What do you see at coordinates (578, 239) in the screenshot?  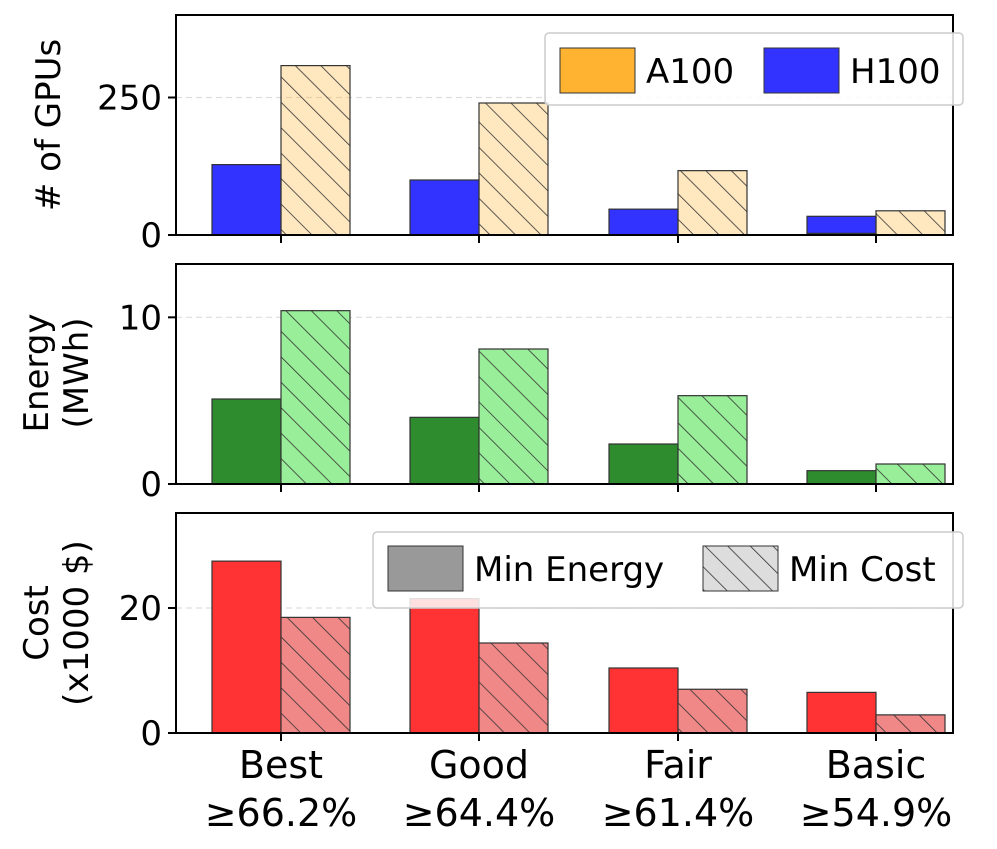 I see `panel-gpus-xticks` at bounding box center [578, 239].